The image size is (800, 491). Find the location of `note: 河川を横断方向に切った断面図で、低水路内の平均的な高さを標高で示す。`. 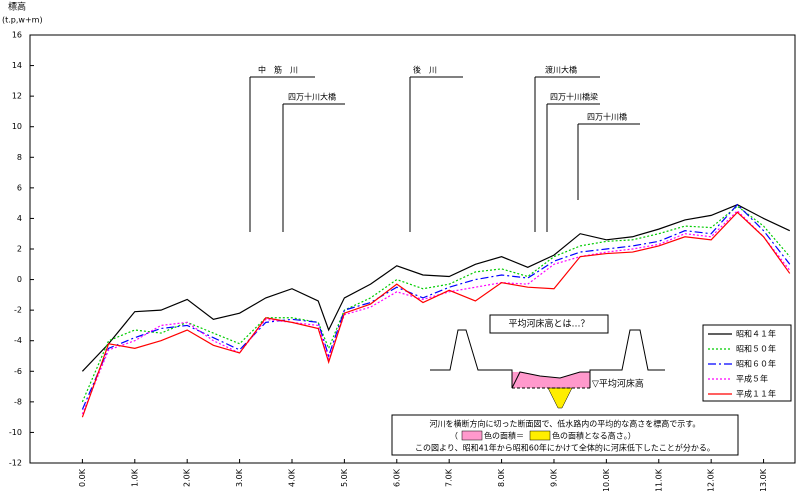

note: 河川を横断方向に切った断面図で、低水路内の平均的な高さを標高で示す。 is located at coordinates (565, 424).